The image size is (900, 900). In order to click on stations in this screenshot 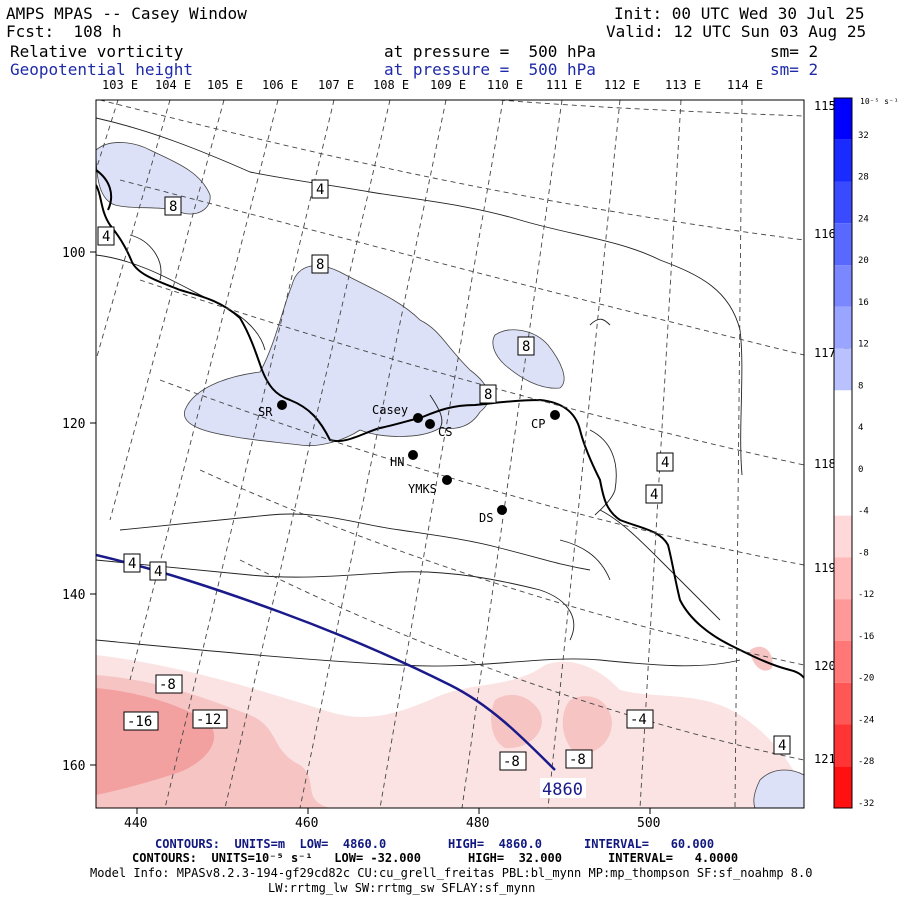, I will do `click(418, 457)`.